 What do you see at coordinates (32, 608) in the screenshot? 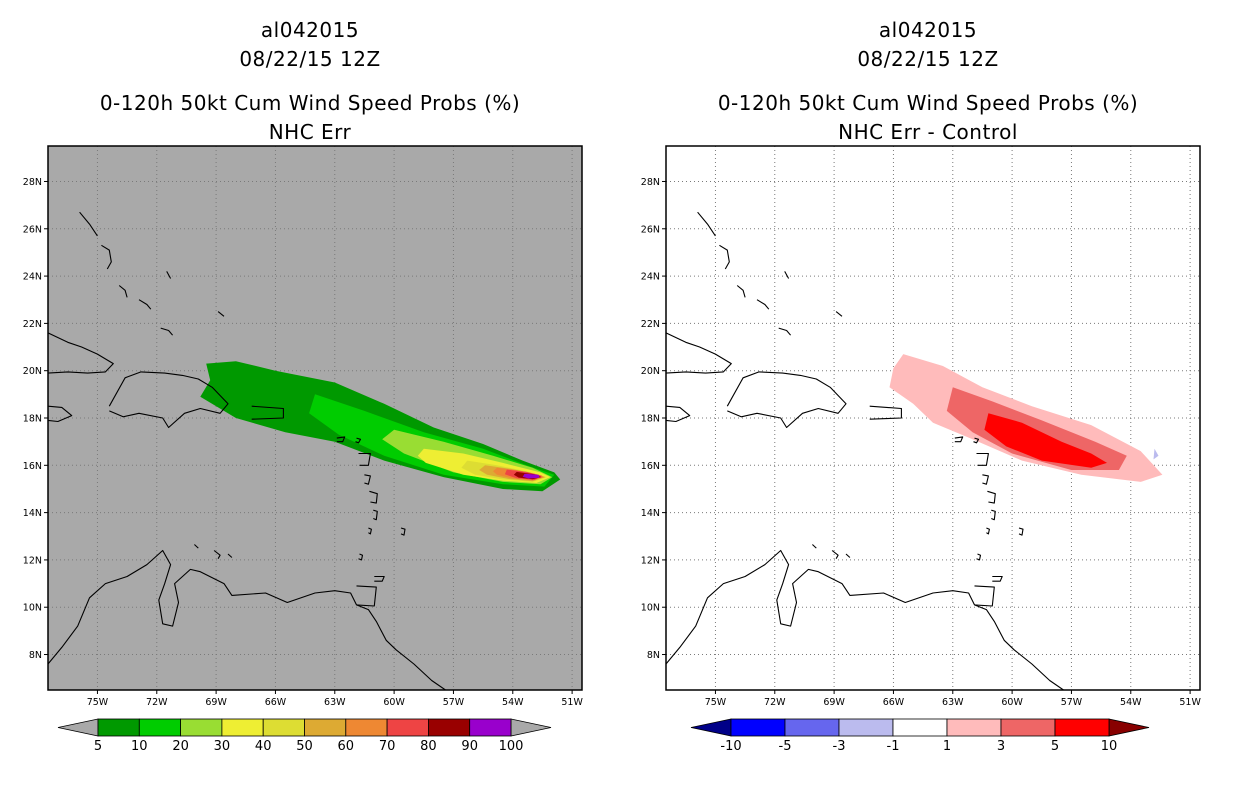
I see `left-ytick-label-9: 10N` at bounding box center [32, 608].